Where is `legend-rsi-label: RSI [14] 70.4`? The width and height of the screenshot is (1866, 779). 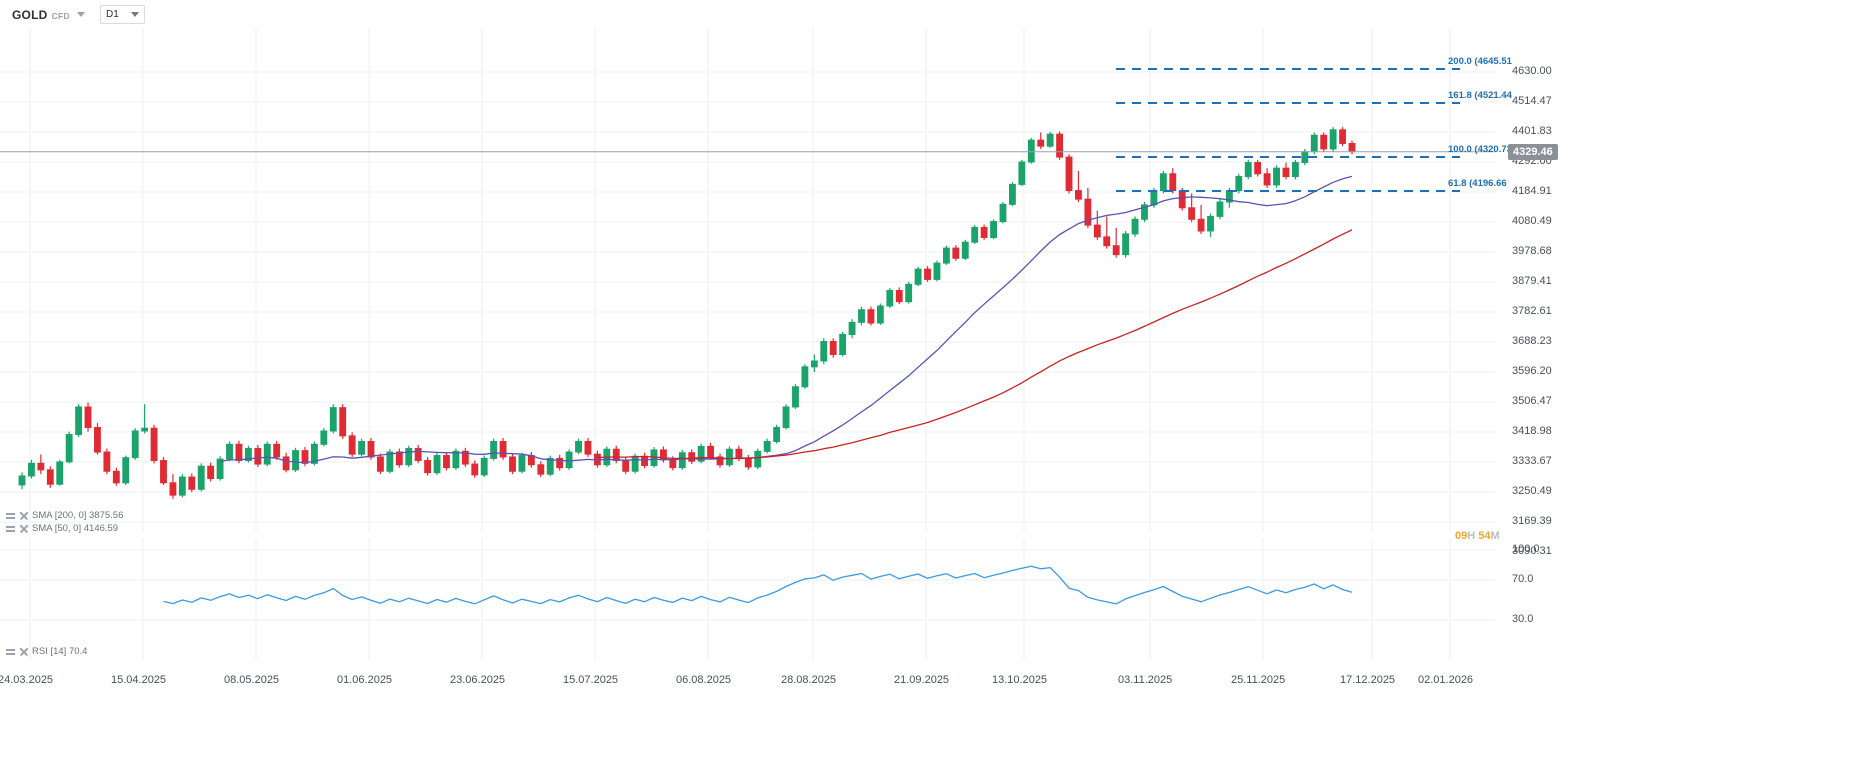 legend-rsi-label: RSI [14] 70.4 is located at coordinates (60, 651).